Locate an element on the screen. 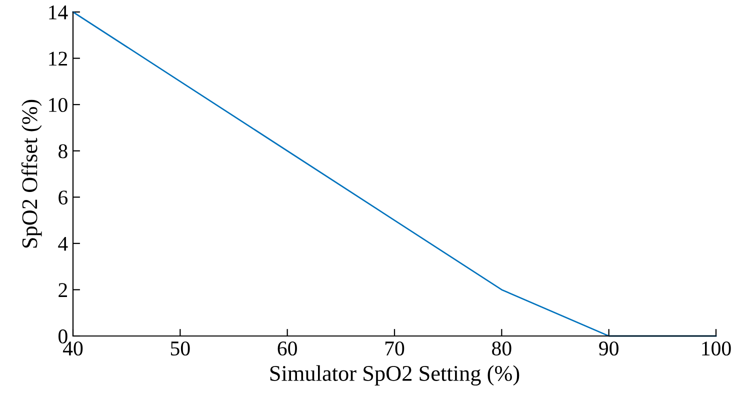  y-axis-title: SpO2 Offset (%) is located at coordinates (31, 174).